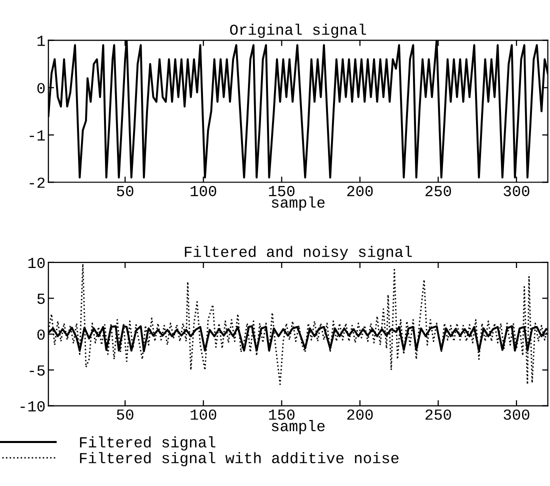 This screenshot has width=550, height=486. Describe the element at coordinates (41, 41) in the screenshot. I see `y-tick-label: 1` at that location.